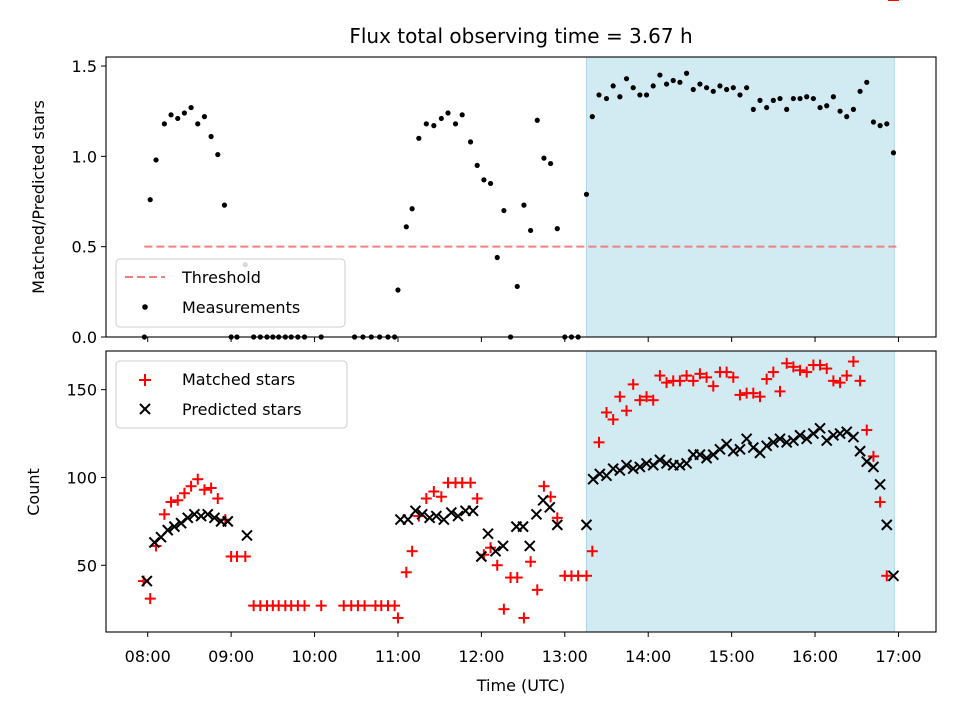 The width and height of the screenshot is (960, 720). Describe the element at coordinates (520, 36) in the screenshot. I see `chart-title: Flux total observing time = 3.67 h` at that location.